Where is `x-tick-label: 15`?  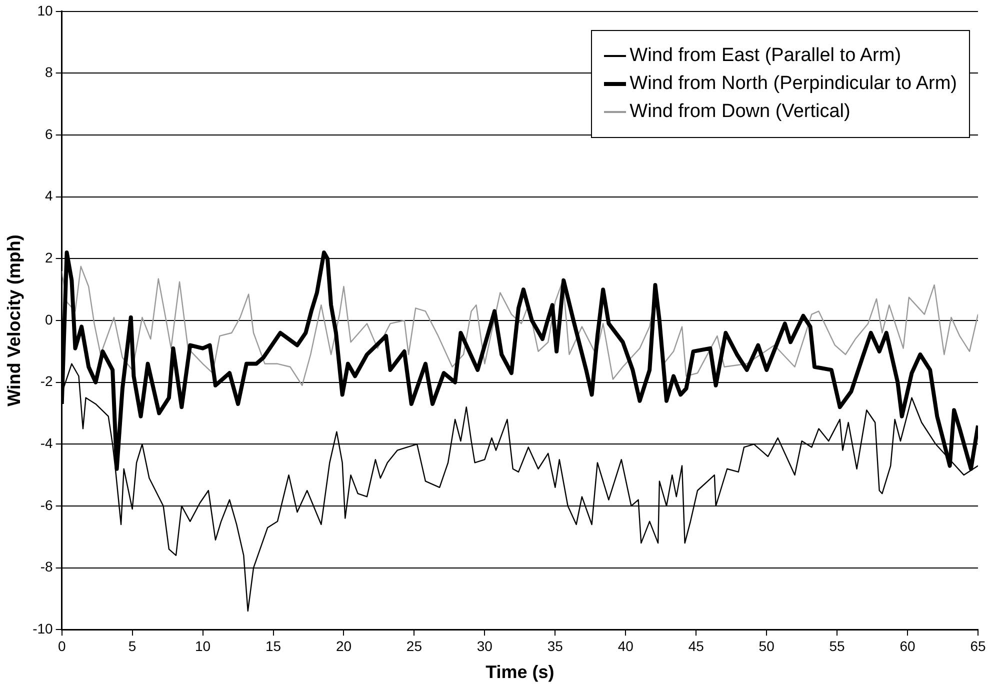
x-tick-label: 15 is located at coordinates (273, 646).